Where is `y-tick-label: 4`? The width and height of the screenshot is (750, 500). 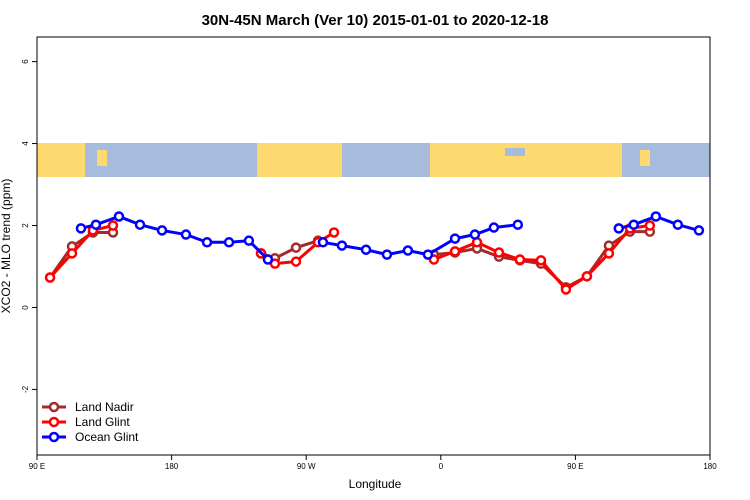
y-tick-label: 4 is located at coordinates (25, 143).